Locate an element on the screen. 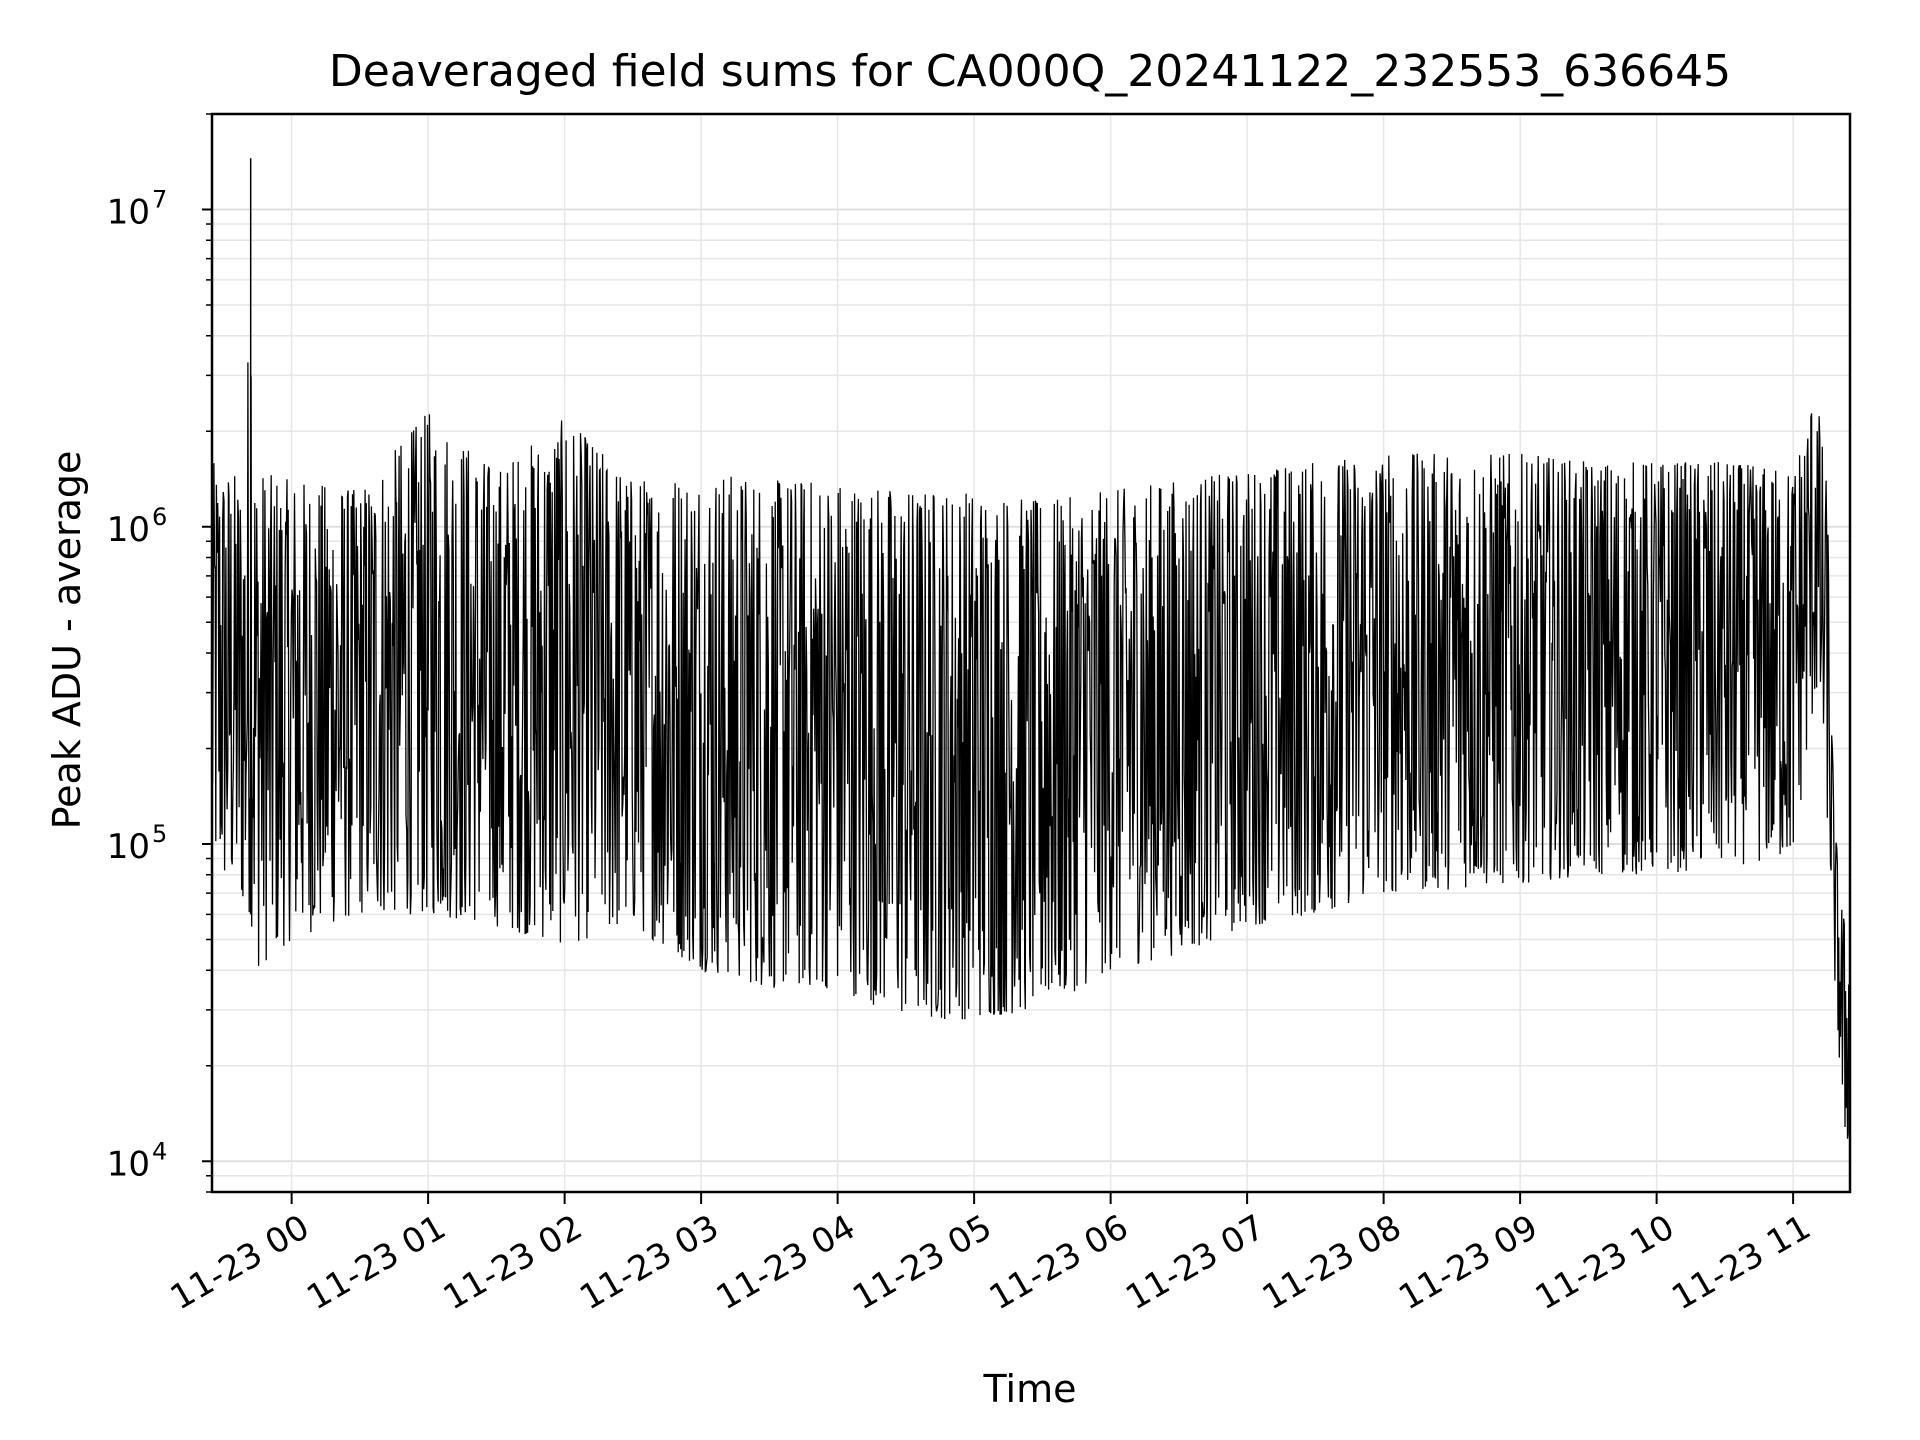 The image size is (1920, 1440). x-tick-label: 11-23 02 is located at coordinates (513, 1262).